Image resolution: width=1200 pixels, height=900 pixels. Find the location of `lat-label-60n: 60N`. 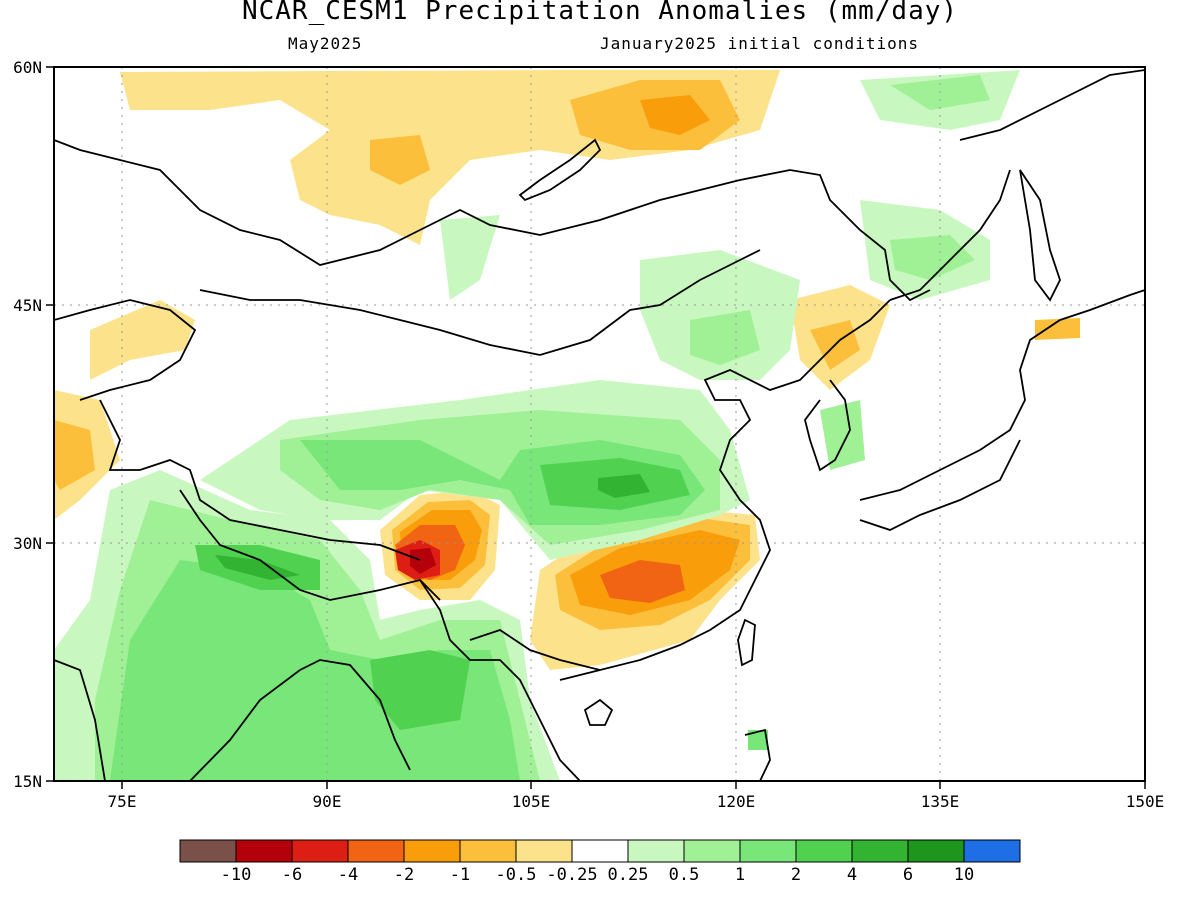

lat-label-60n: 60N is located at coordinates (27, 67).